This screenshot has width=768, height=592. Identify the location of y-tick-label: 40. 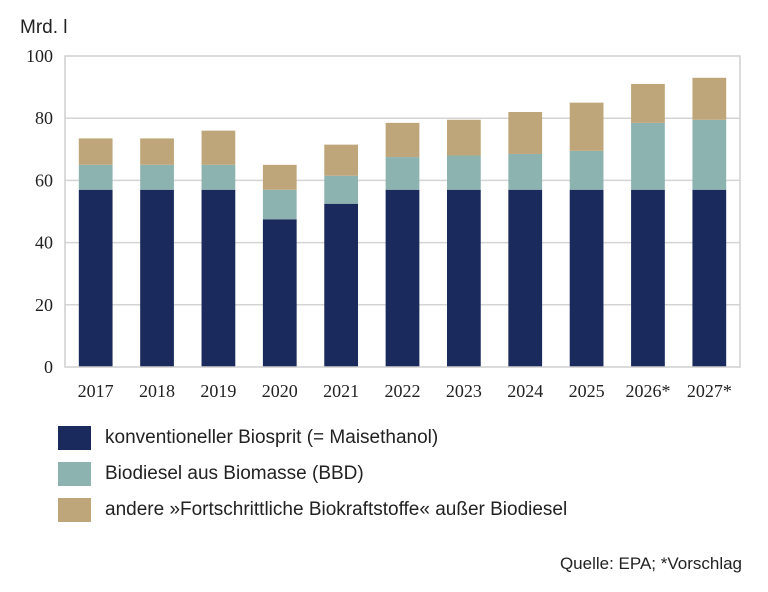
(44, 243).